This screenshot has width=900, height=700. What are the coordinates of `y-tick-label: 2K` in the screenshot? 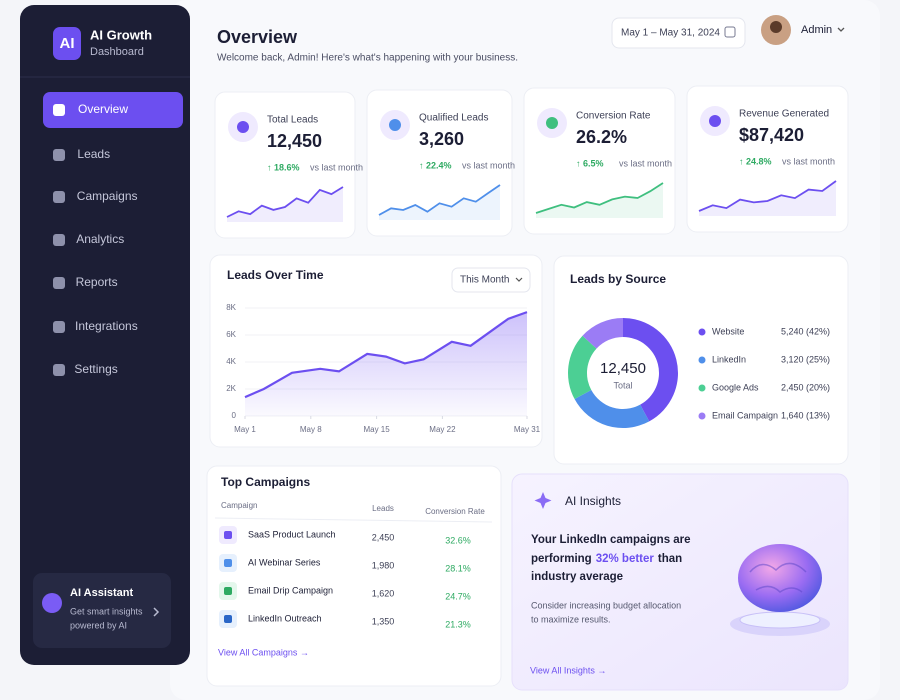 It's located at (231, 388).